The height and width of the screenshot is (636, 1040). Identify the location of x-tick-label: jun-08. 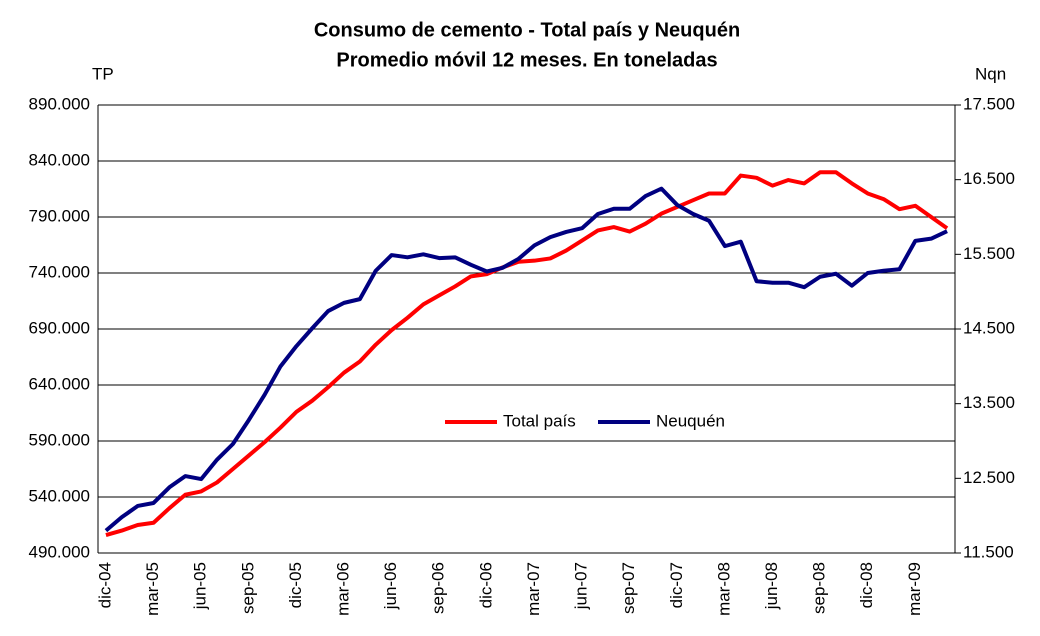
(771, 586).